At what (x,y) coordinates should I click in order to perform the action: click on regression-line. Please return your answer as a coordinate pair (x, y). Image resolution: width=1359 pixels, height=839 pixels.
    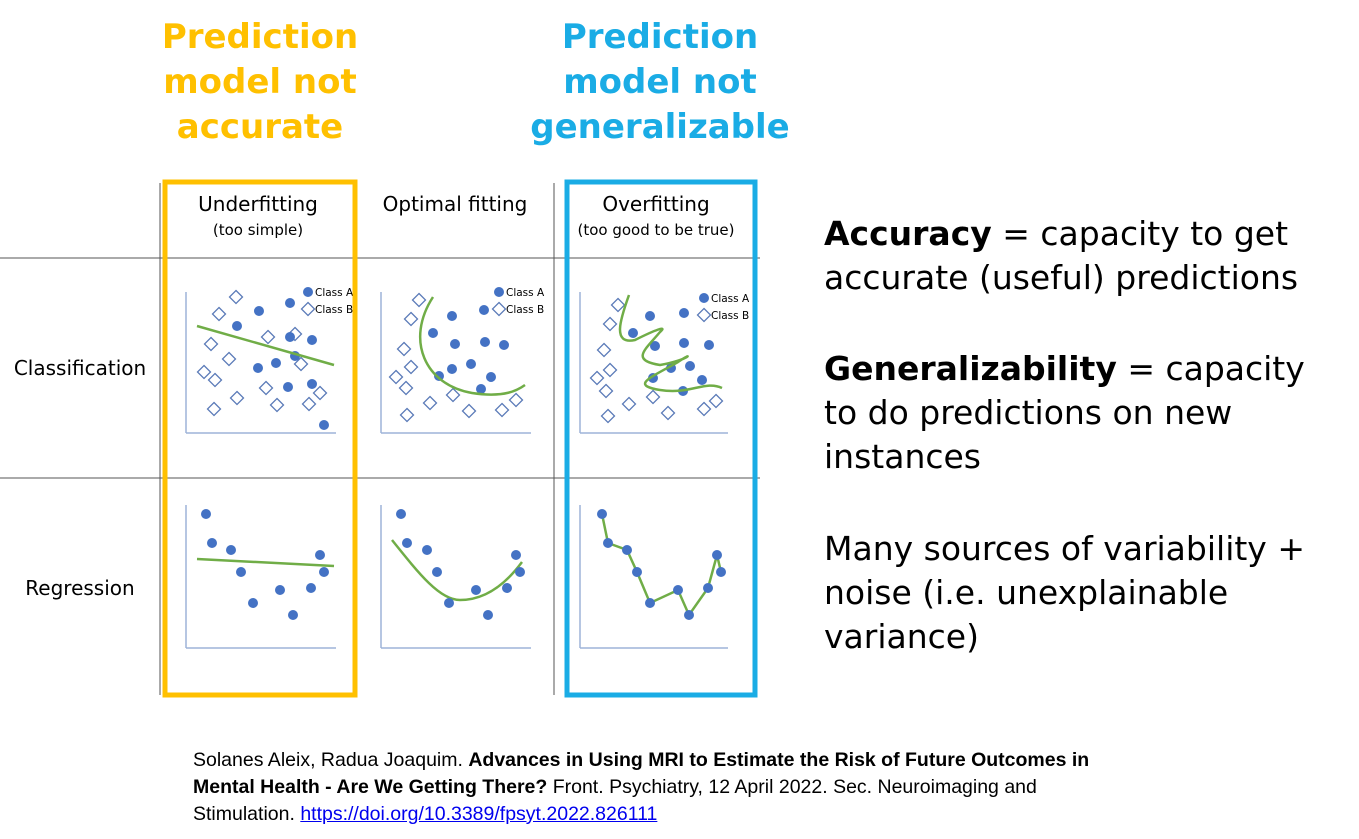
    Looking at the image, I should click on (265, 562).